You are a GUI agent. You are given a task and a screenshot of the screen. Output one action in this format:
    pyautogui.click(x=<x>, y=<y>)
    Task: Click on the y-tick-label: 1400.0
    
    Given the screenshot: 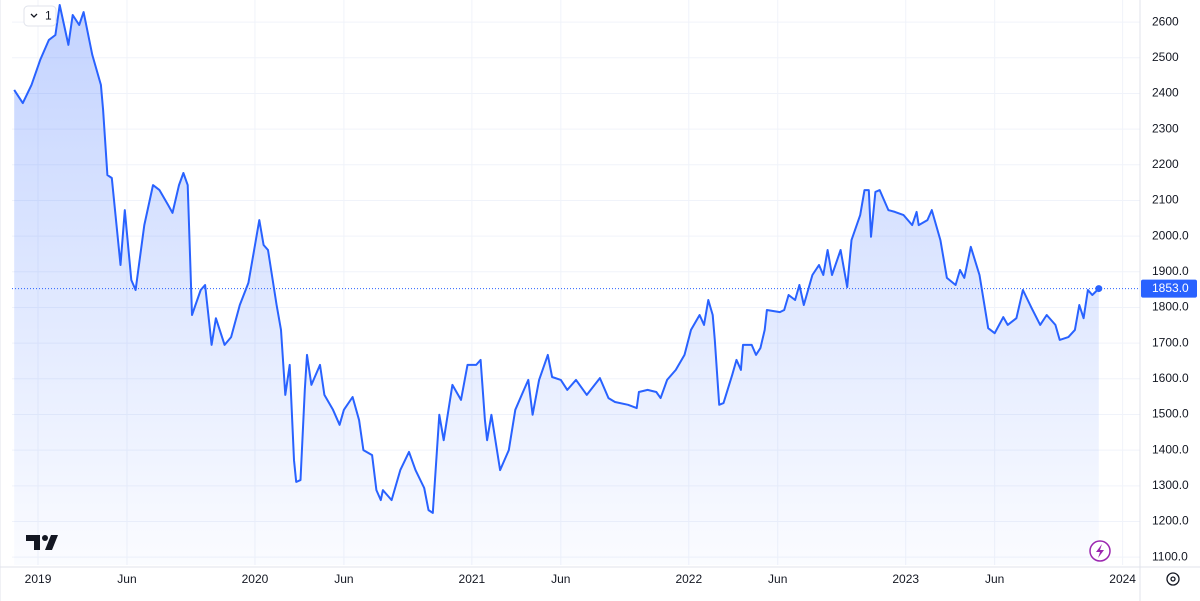 What is the action you would take?
    pyautogui.click(x=1170, y=449)
    